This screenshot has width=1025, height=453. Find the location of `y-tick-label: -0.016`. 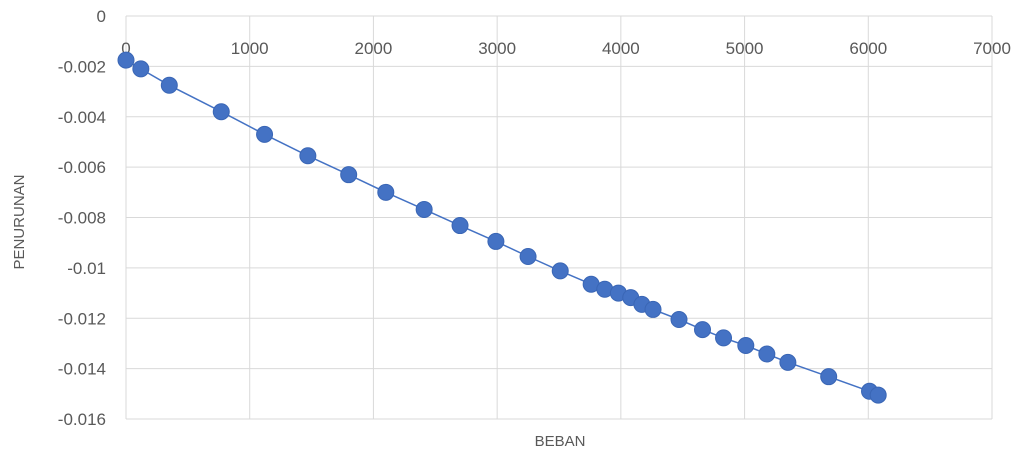

y-tick-label: -0.016 is located at coordinates (82, 419).